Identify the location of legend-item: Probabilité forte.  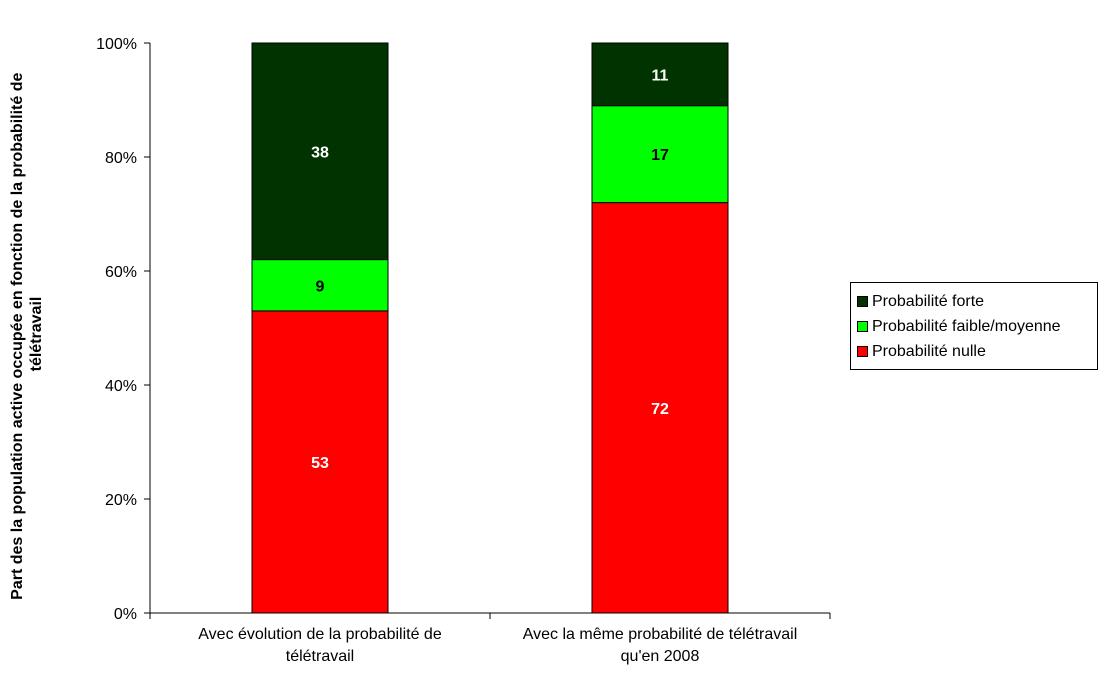
(977, 301).